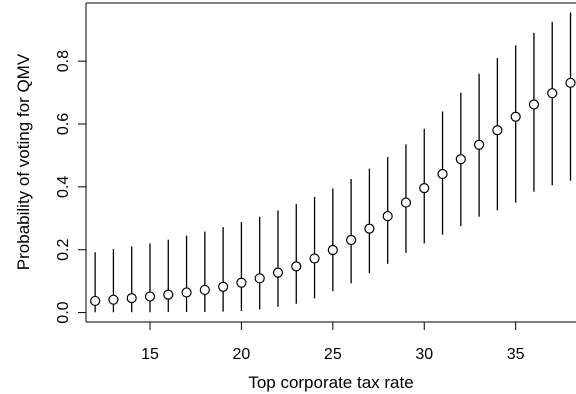 This screenshot has height=394, width=576. Describe the element at coordinates (242, 354) in the screenshot. I see `x-tick-label: 20` at that location.